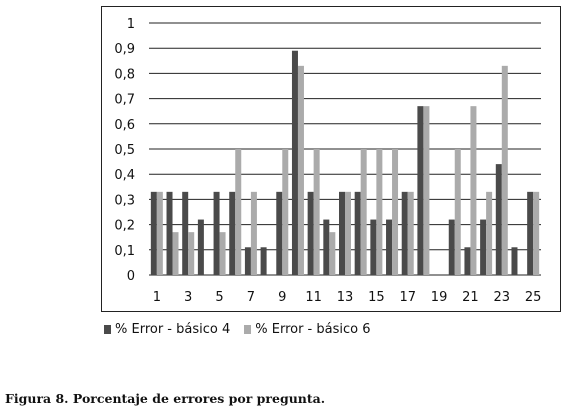  What do you see at coordinates (124, 74) in the screenshot?
I see `y-tick-label: 0,8` at bounding box center [124, 74].